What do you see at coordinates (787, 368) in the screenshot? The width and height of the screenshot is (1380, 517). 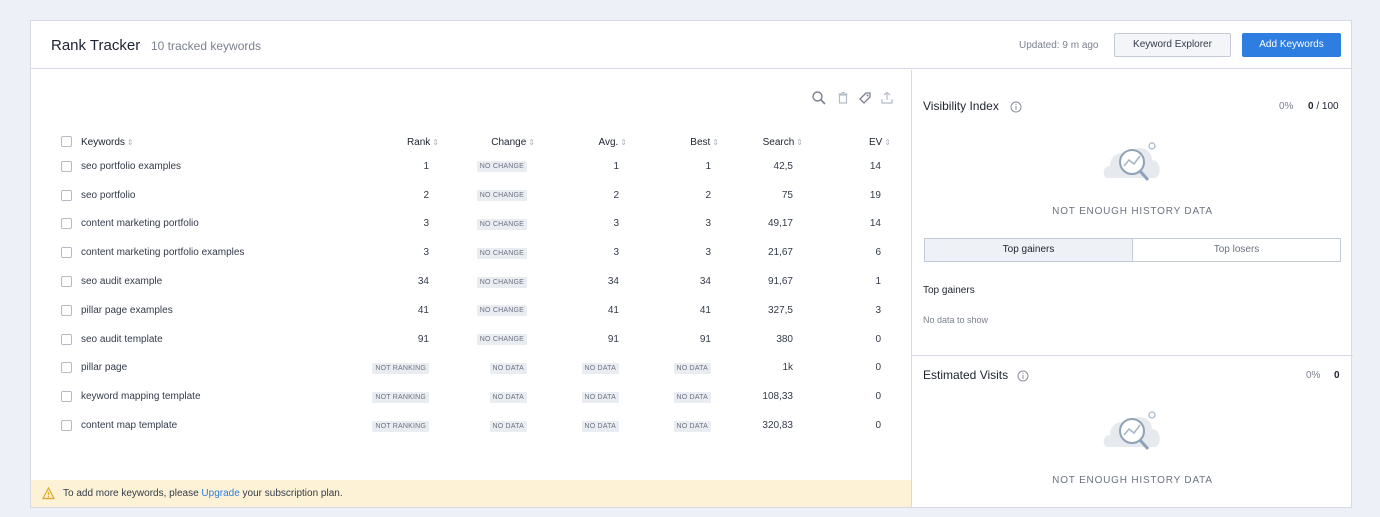 I see `search-volume-cell-text: 1k` at bounding box center [787, 368].